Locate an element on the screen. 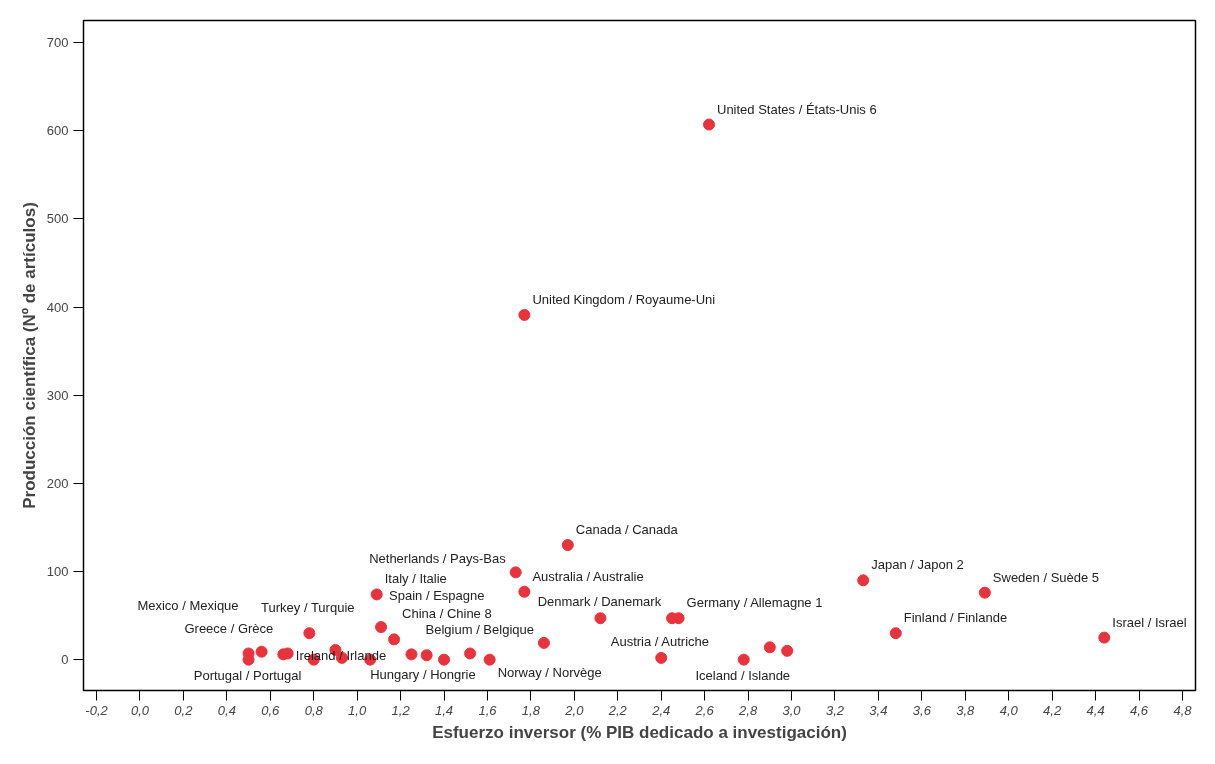 The image size is (1215, 764). data-label: Finland / Finlande is located at coordinates (955, 618).